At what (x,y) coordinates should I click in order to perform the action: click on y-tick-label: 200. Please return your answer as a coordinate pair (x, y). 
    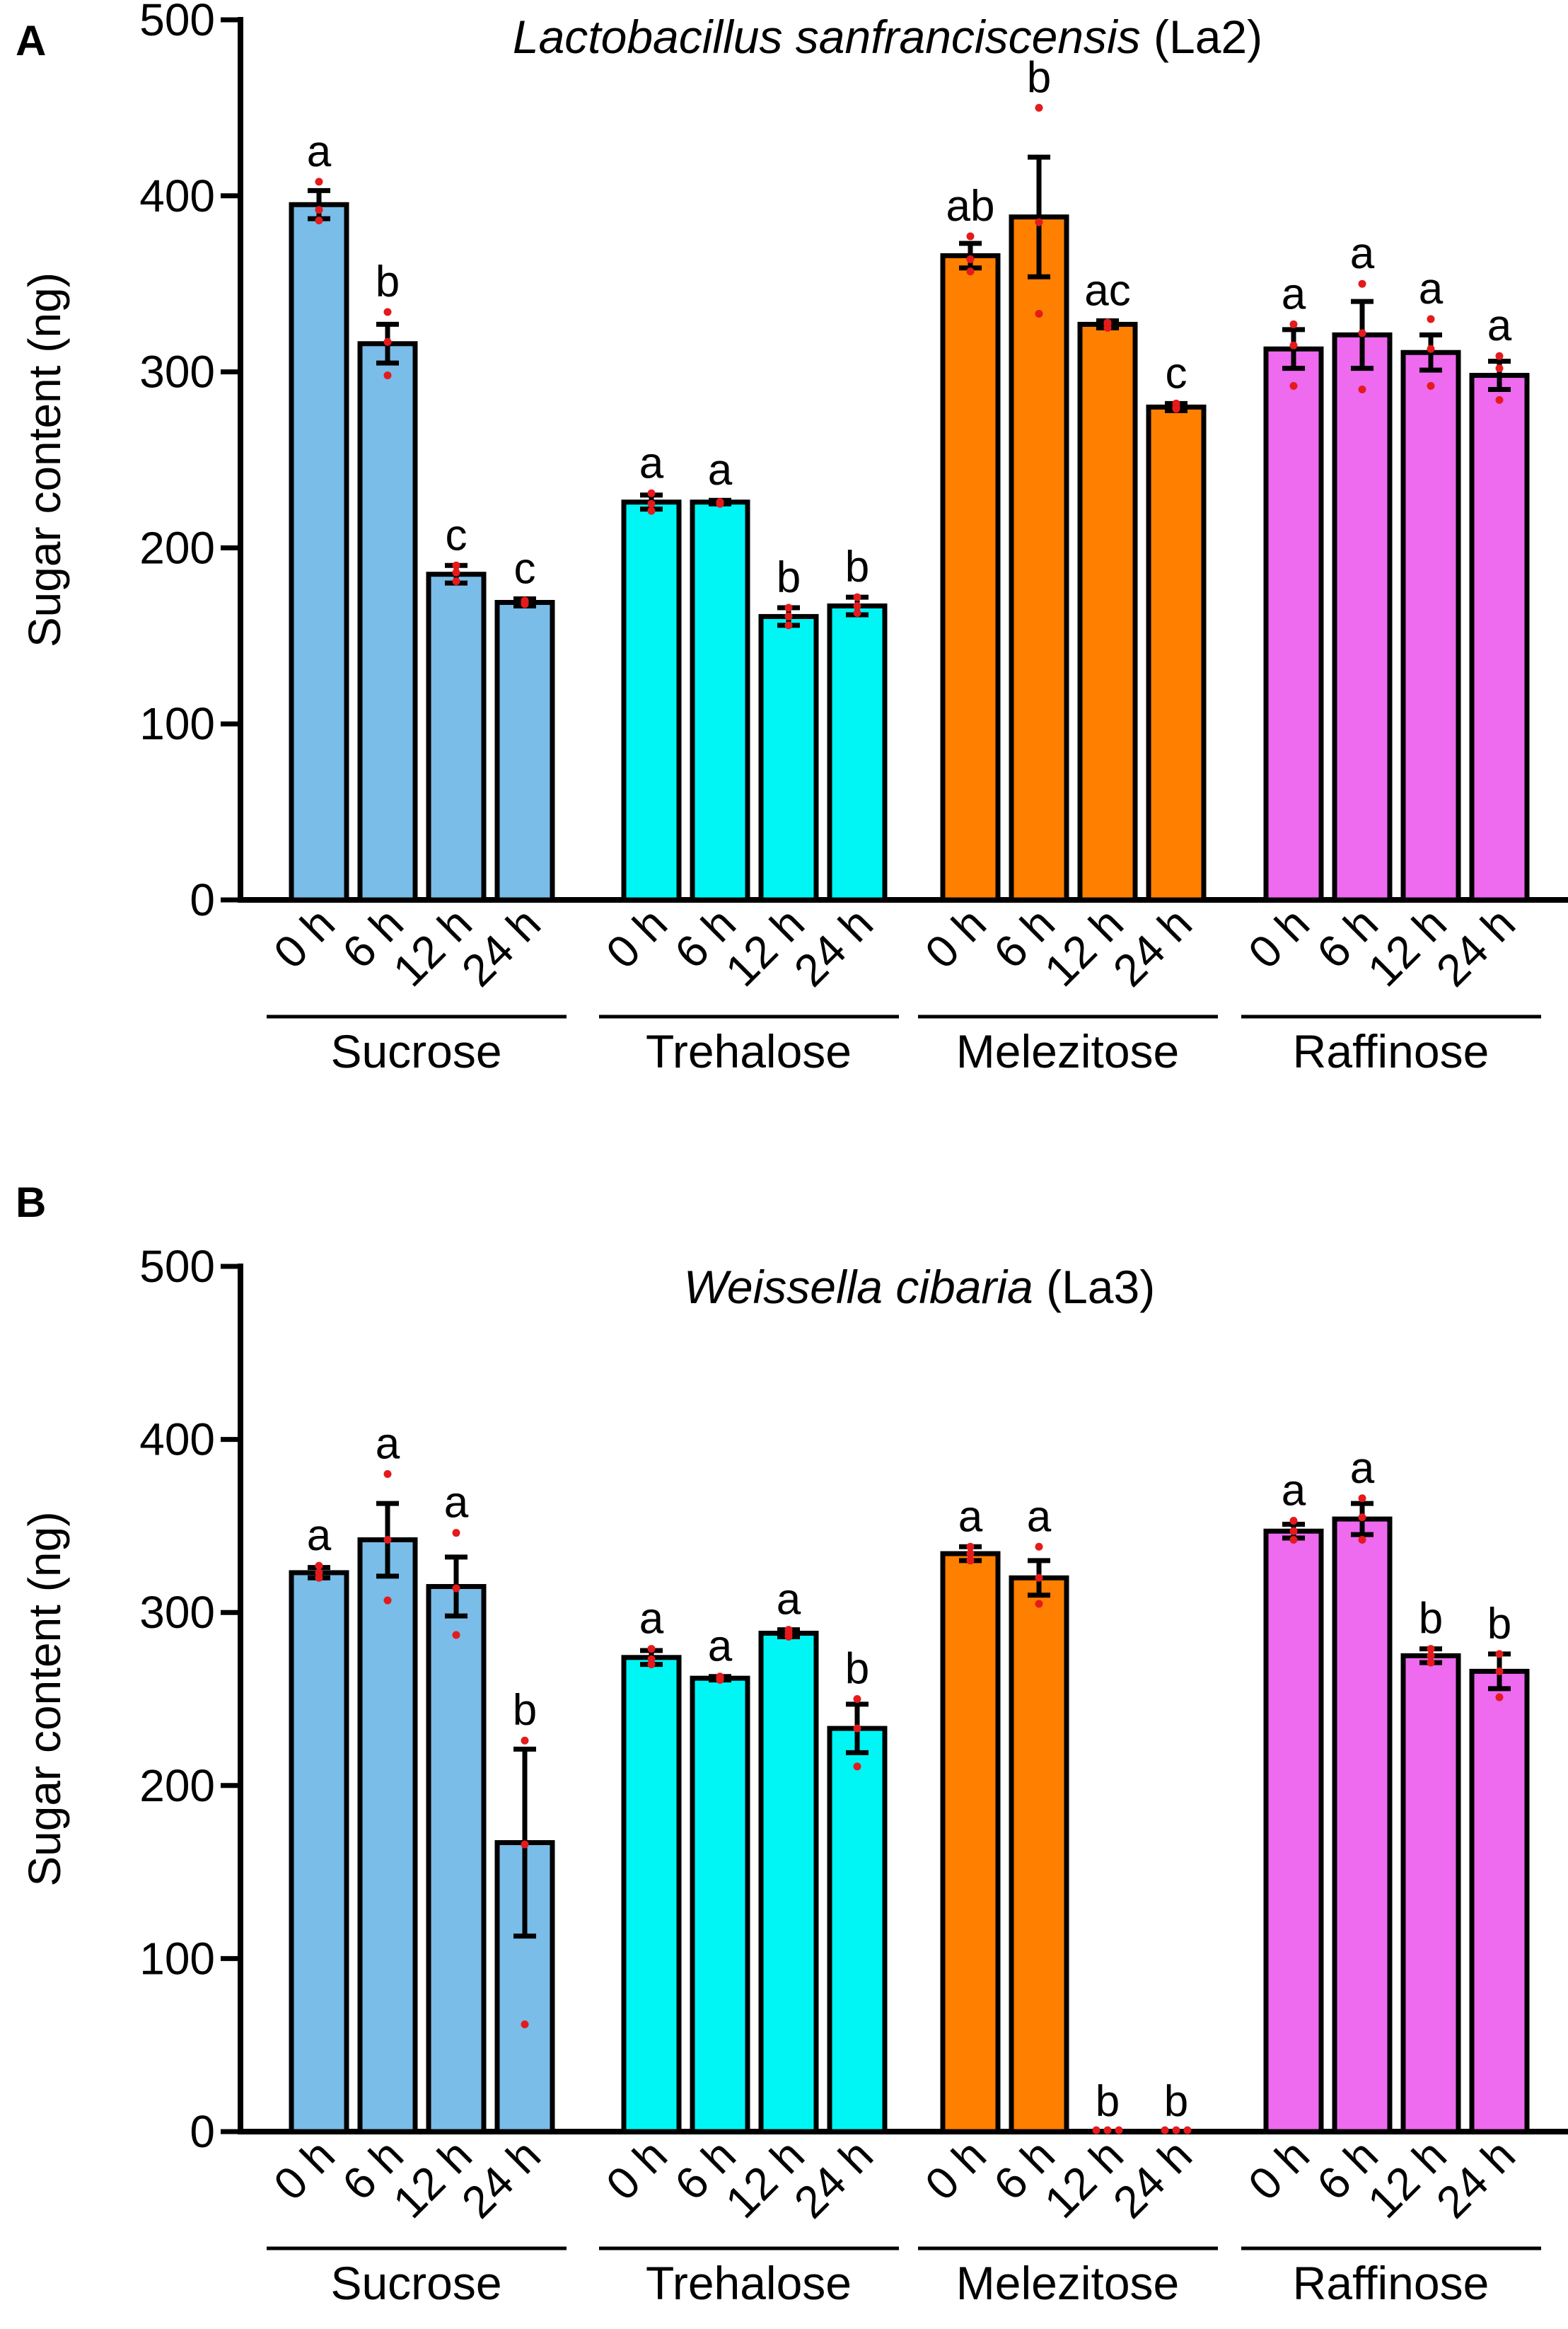
    Looking at the image, I should click on (177, 1785).